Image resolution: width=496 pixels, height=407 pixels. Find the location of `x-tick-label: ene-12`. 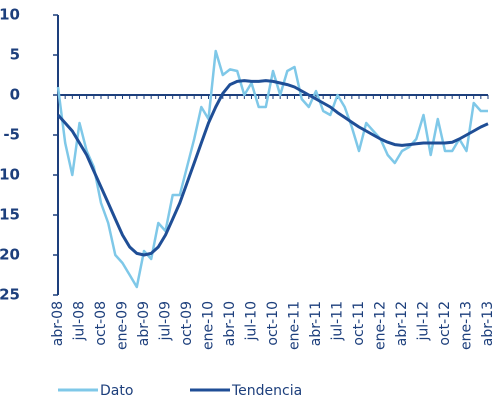

x-tick-label: ene-12 is located at coordinates (381, 325).